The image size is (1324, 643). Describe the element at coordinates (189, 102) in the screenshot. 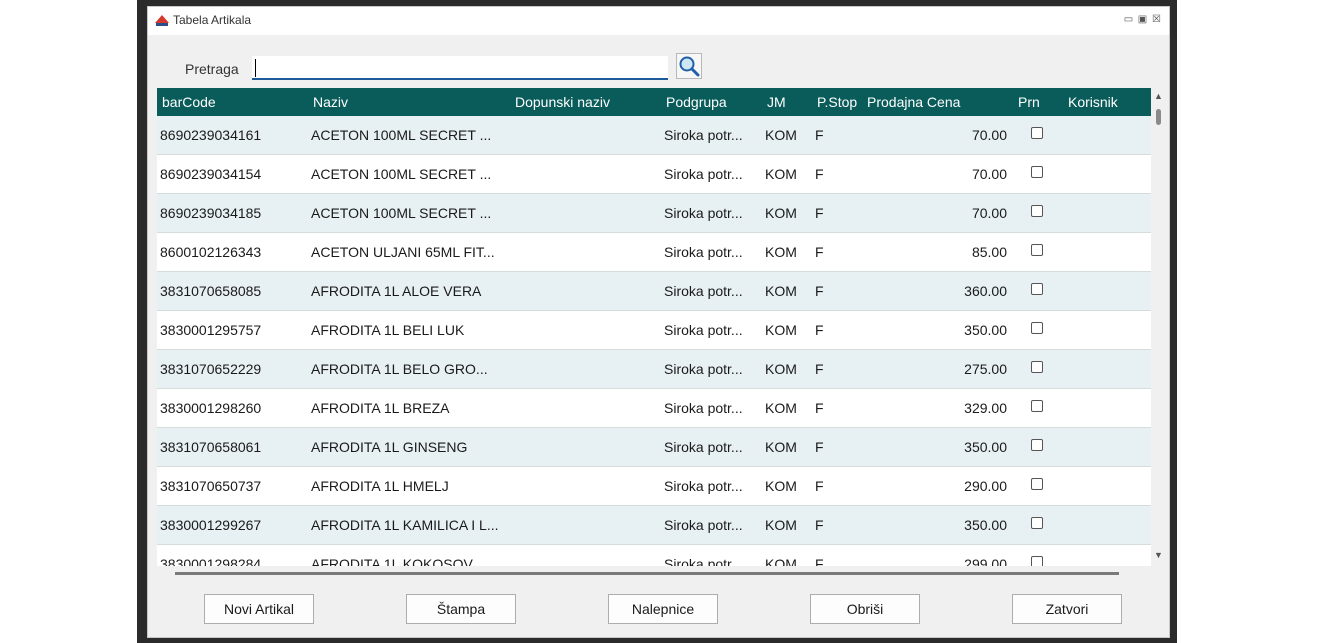

I see `col-header-barcode: barCode` at that location.